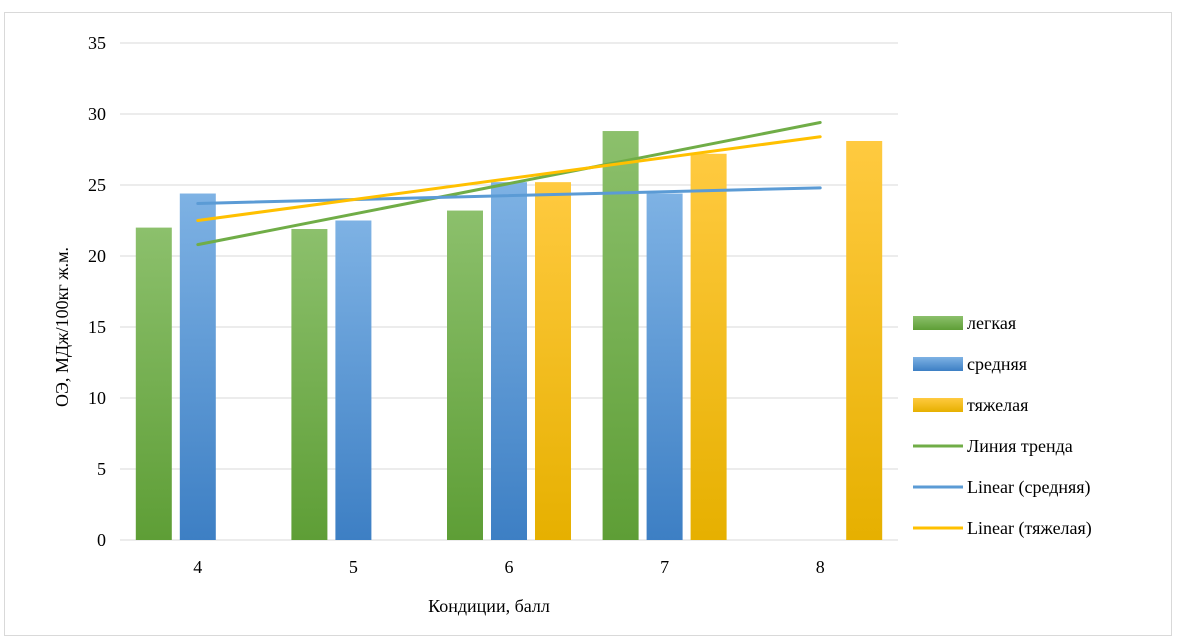 This screenshot has width=1177, height=641. Describe the element at coordinates (509, 195) in the screenshot. I see `trendline-Linear (средняя)` at that location.